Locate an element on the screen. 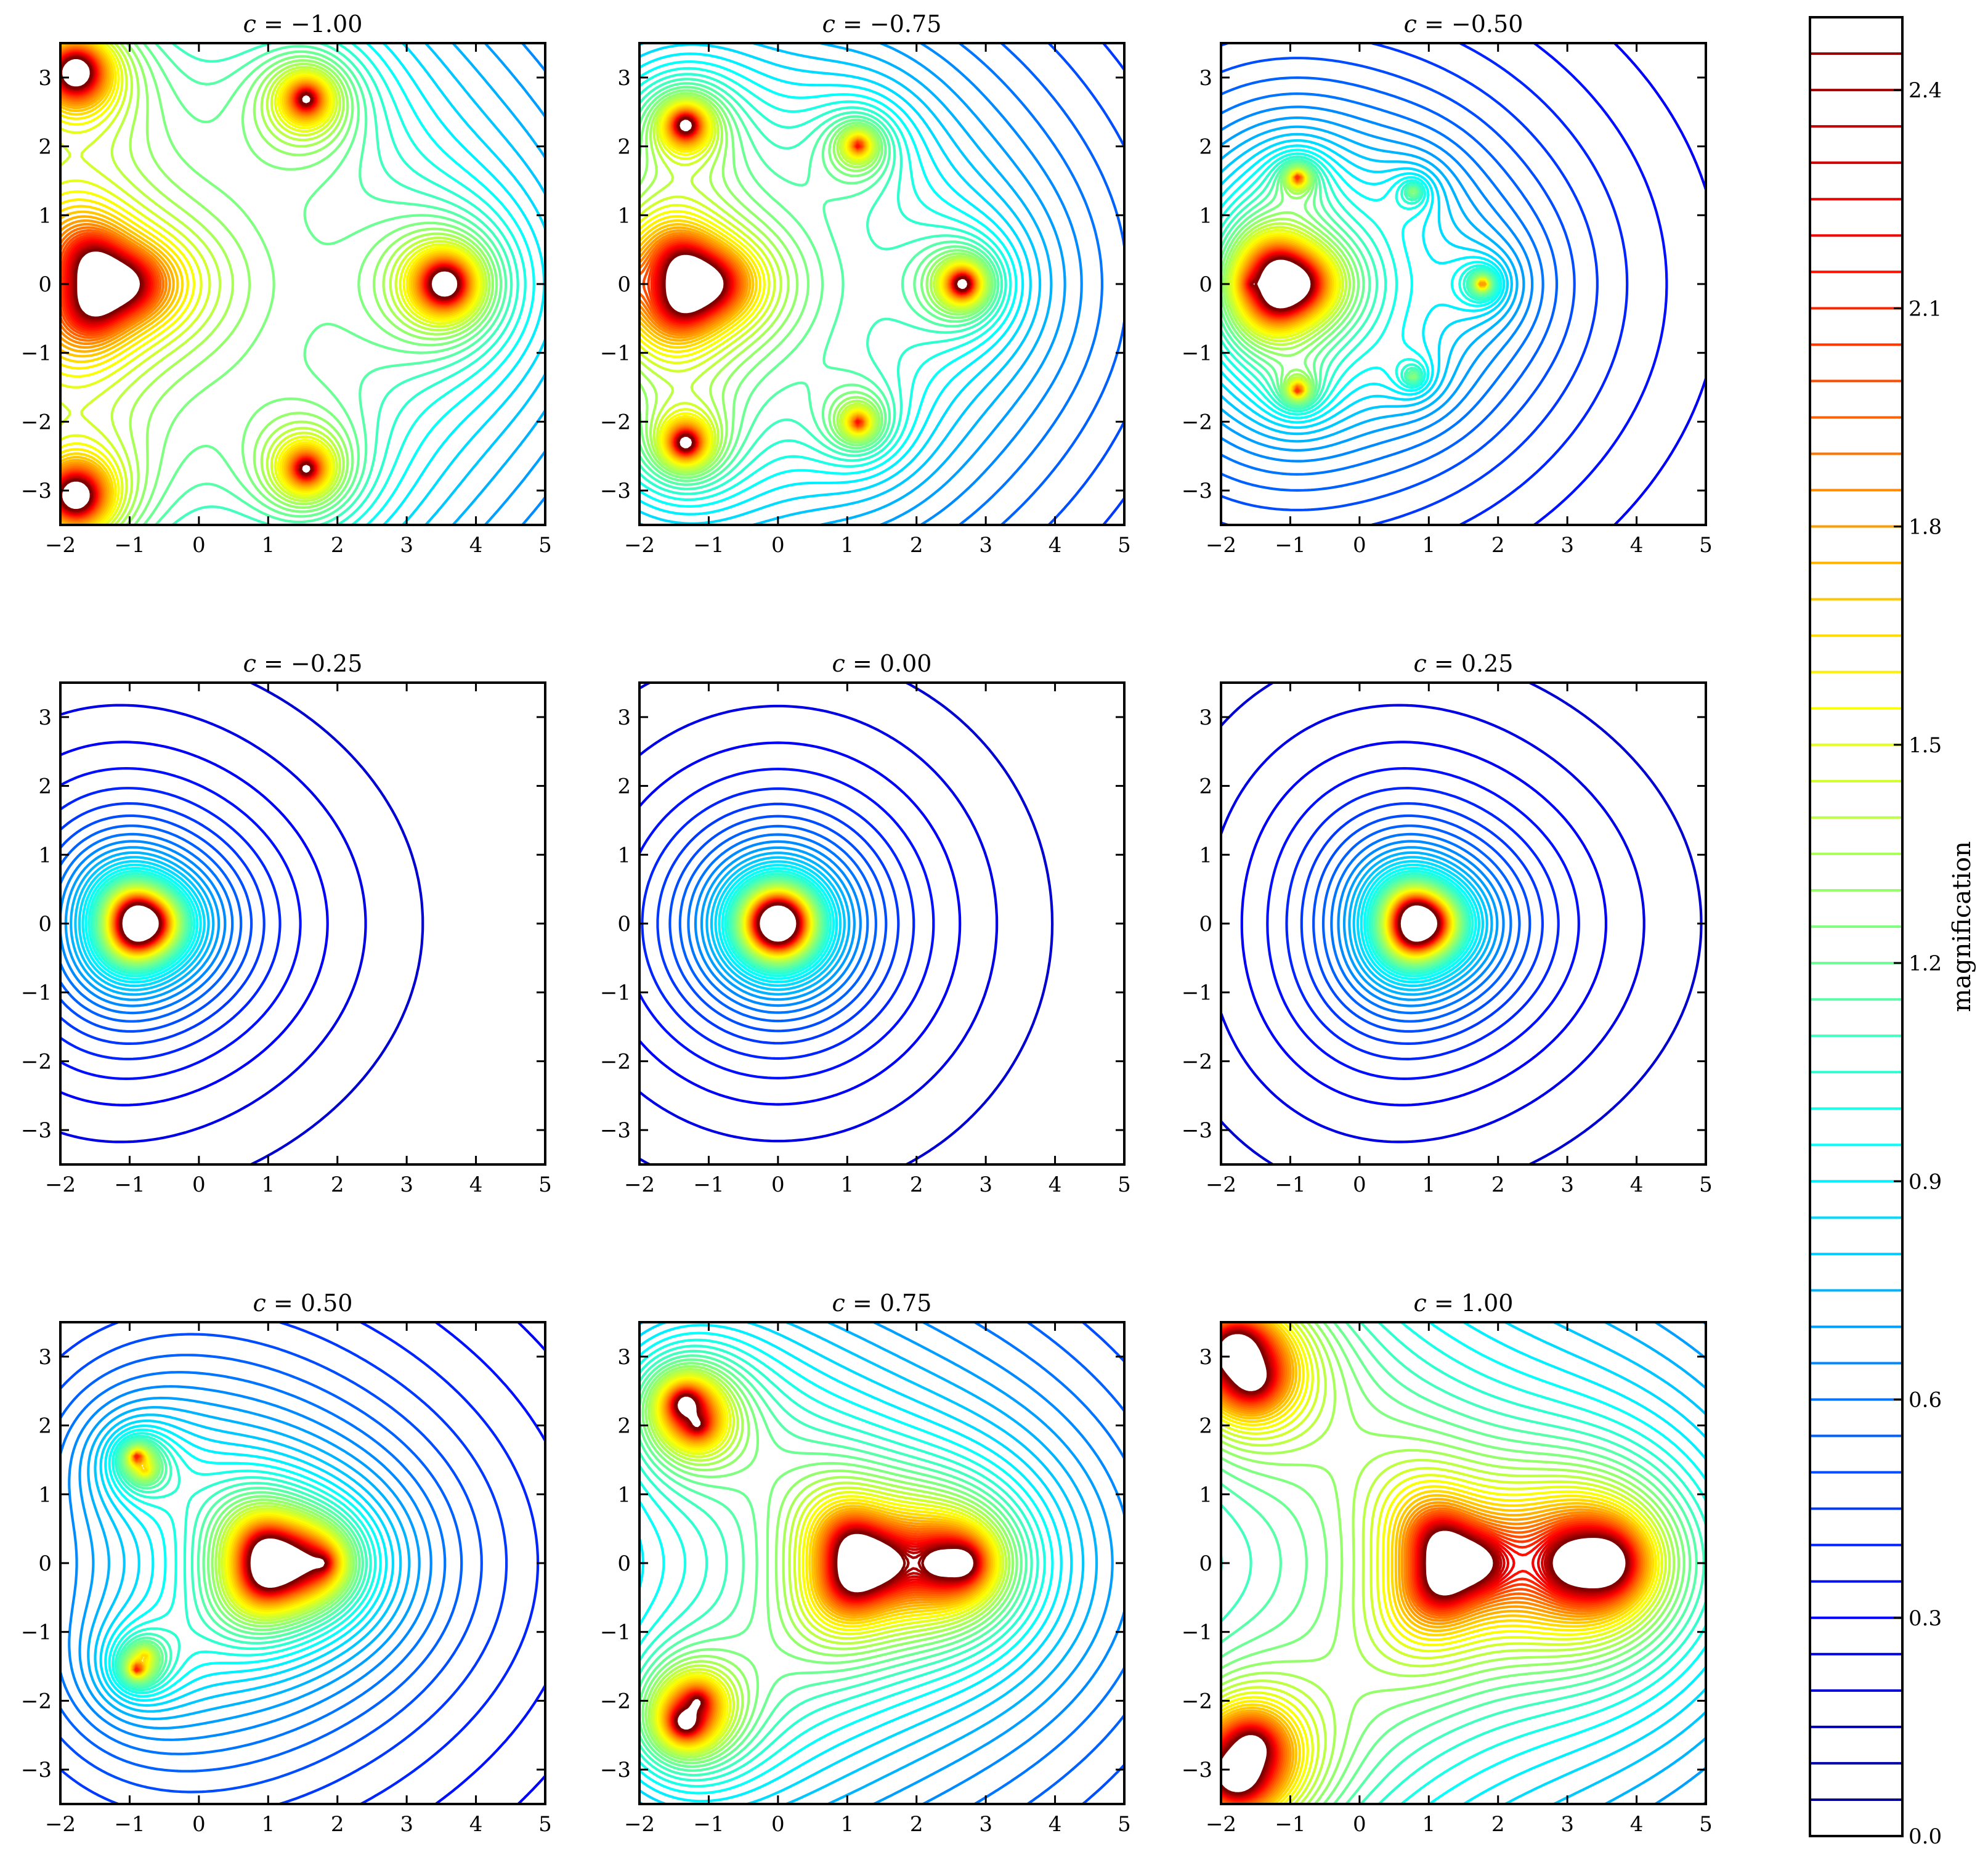  contour-panel: −2 −1 0 1 2 3 4 5 −3 −2 −1 0 1 2 3 c = −0.25 is located at coordinates (286, 924).